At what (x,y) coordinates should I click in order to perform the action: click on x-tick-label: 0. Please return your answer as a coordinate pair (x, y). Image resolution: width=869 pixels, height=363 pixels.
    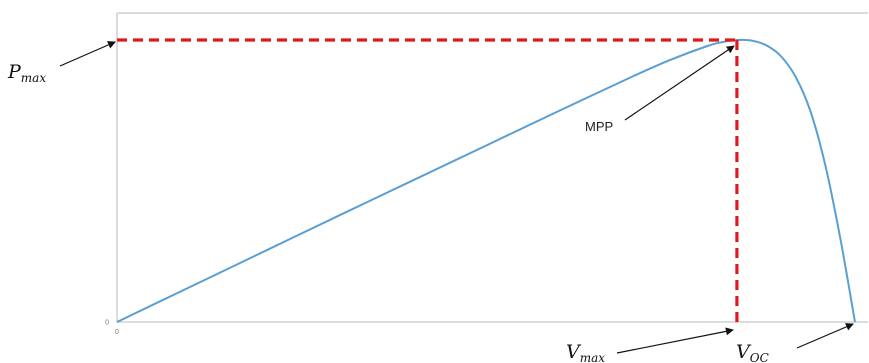
    Looking at the image, I should click on (117, 332).